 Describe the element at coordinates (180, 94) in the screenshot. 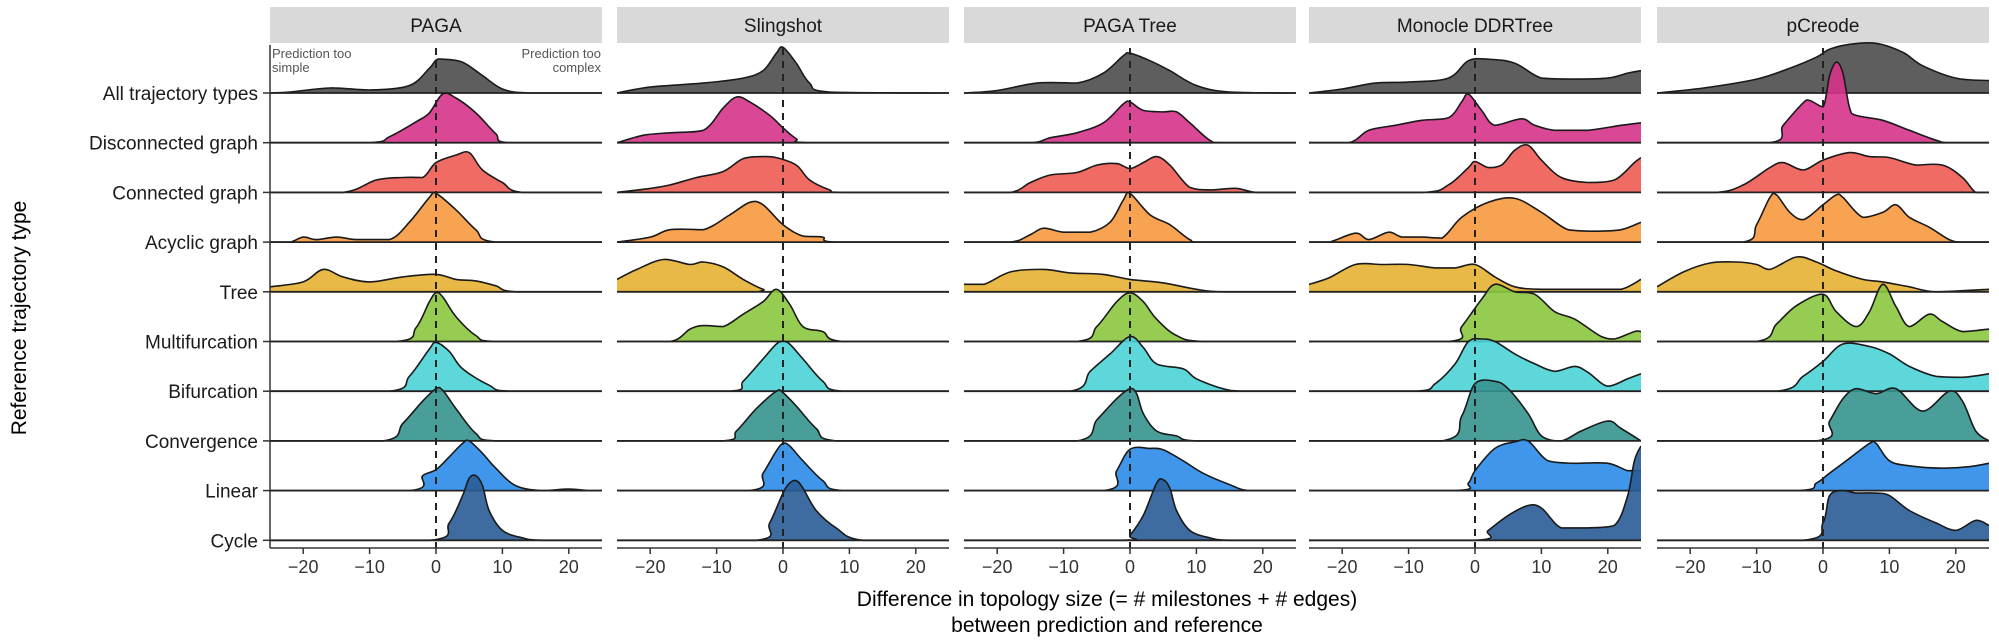

I see `y-tick-label: All trajectory types` at that location.